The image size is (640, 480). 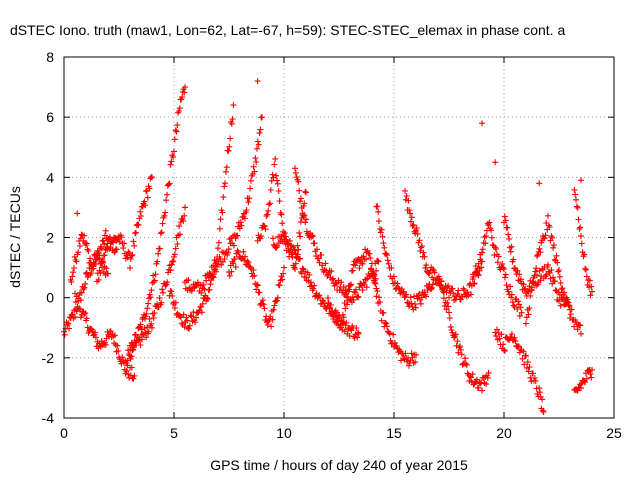 I want to click on x-tick-label: 20, so click(x=504, y=433).